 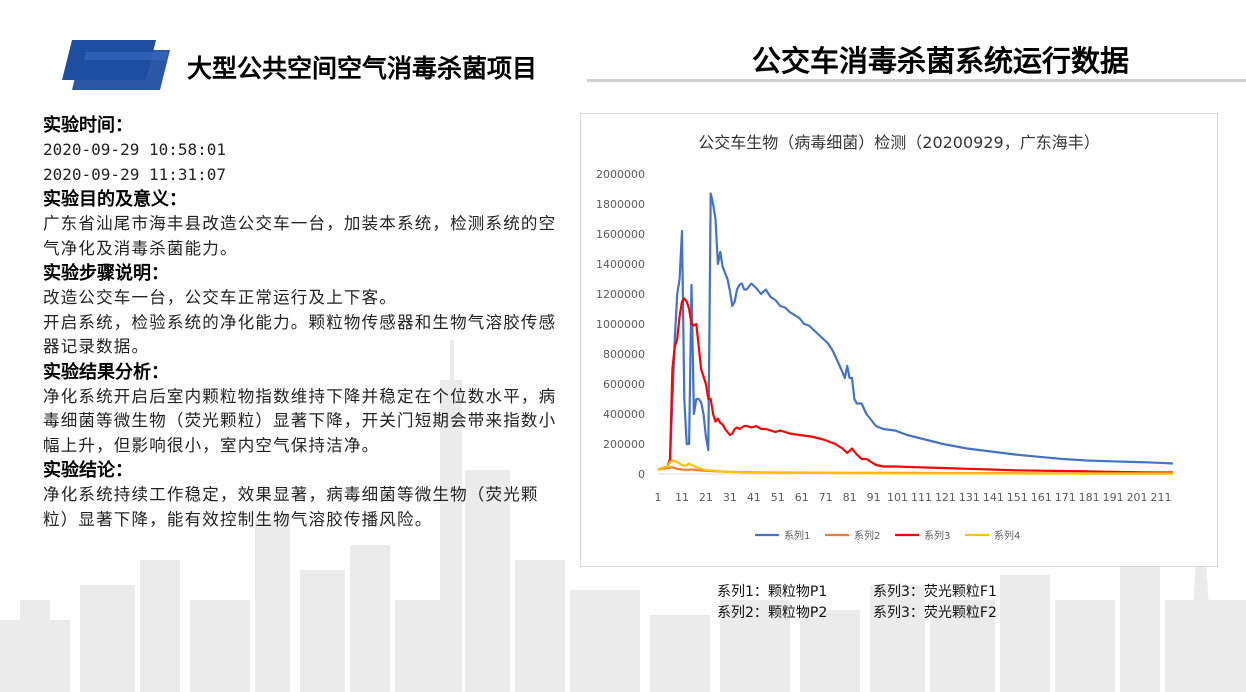 I want to click on legend-label: 系列1, so click(x=797, y=535).